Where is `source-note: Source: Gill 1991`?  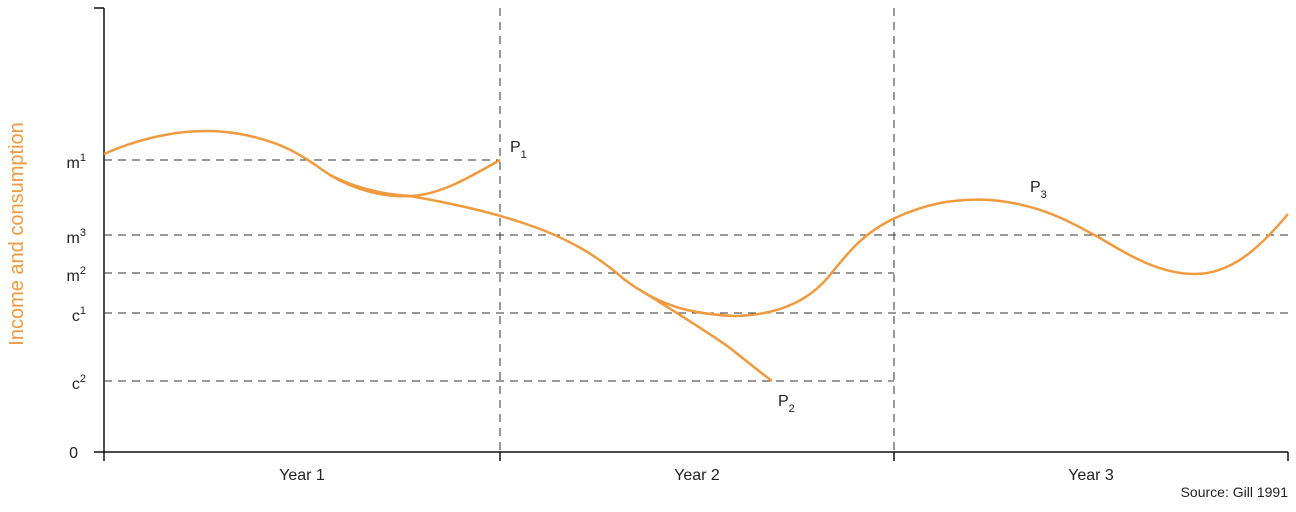 source-note: Source: Gill 1991 is located at coordinates (1234, 492).